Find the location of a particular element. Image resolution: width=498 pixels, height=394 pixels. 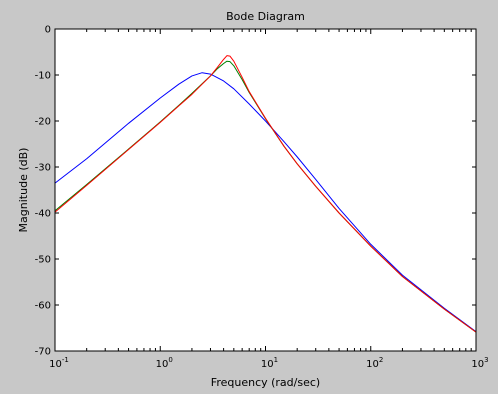

x-tick-label: 10³ is located at coordinates (479, 363).